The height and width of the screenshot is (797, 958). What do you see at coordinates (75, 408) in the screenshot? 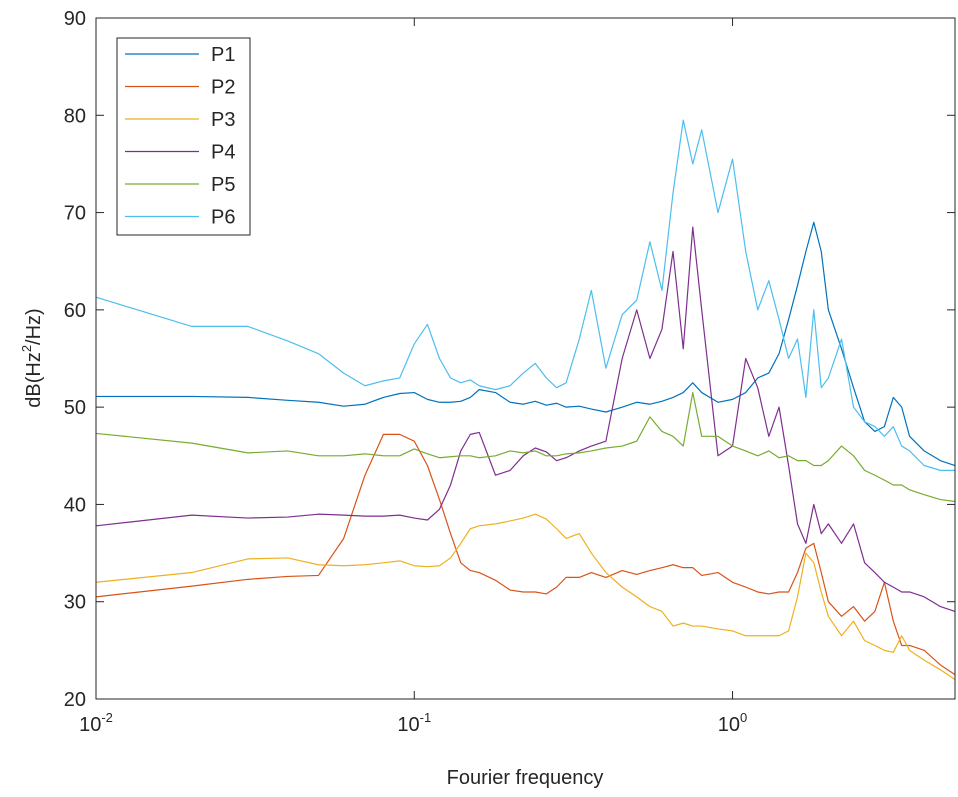
I see `y-tick-label: 50` at bounding box center [75, 408].